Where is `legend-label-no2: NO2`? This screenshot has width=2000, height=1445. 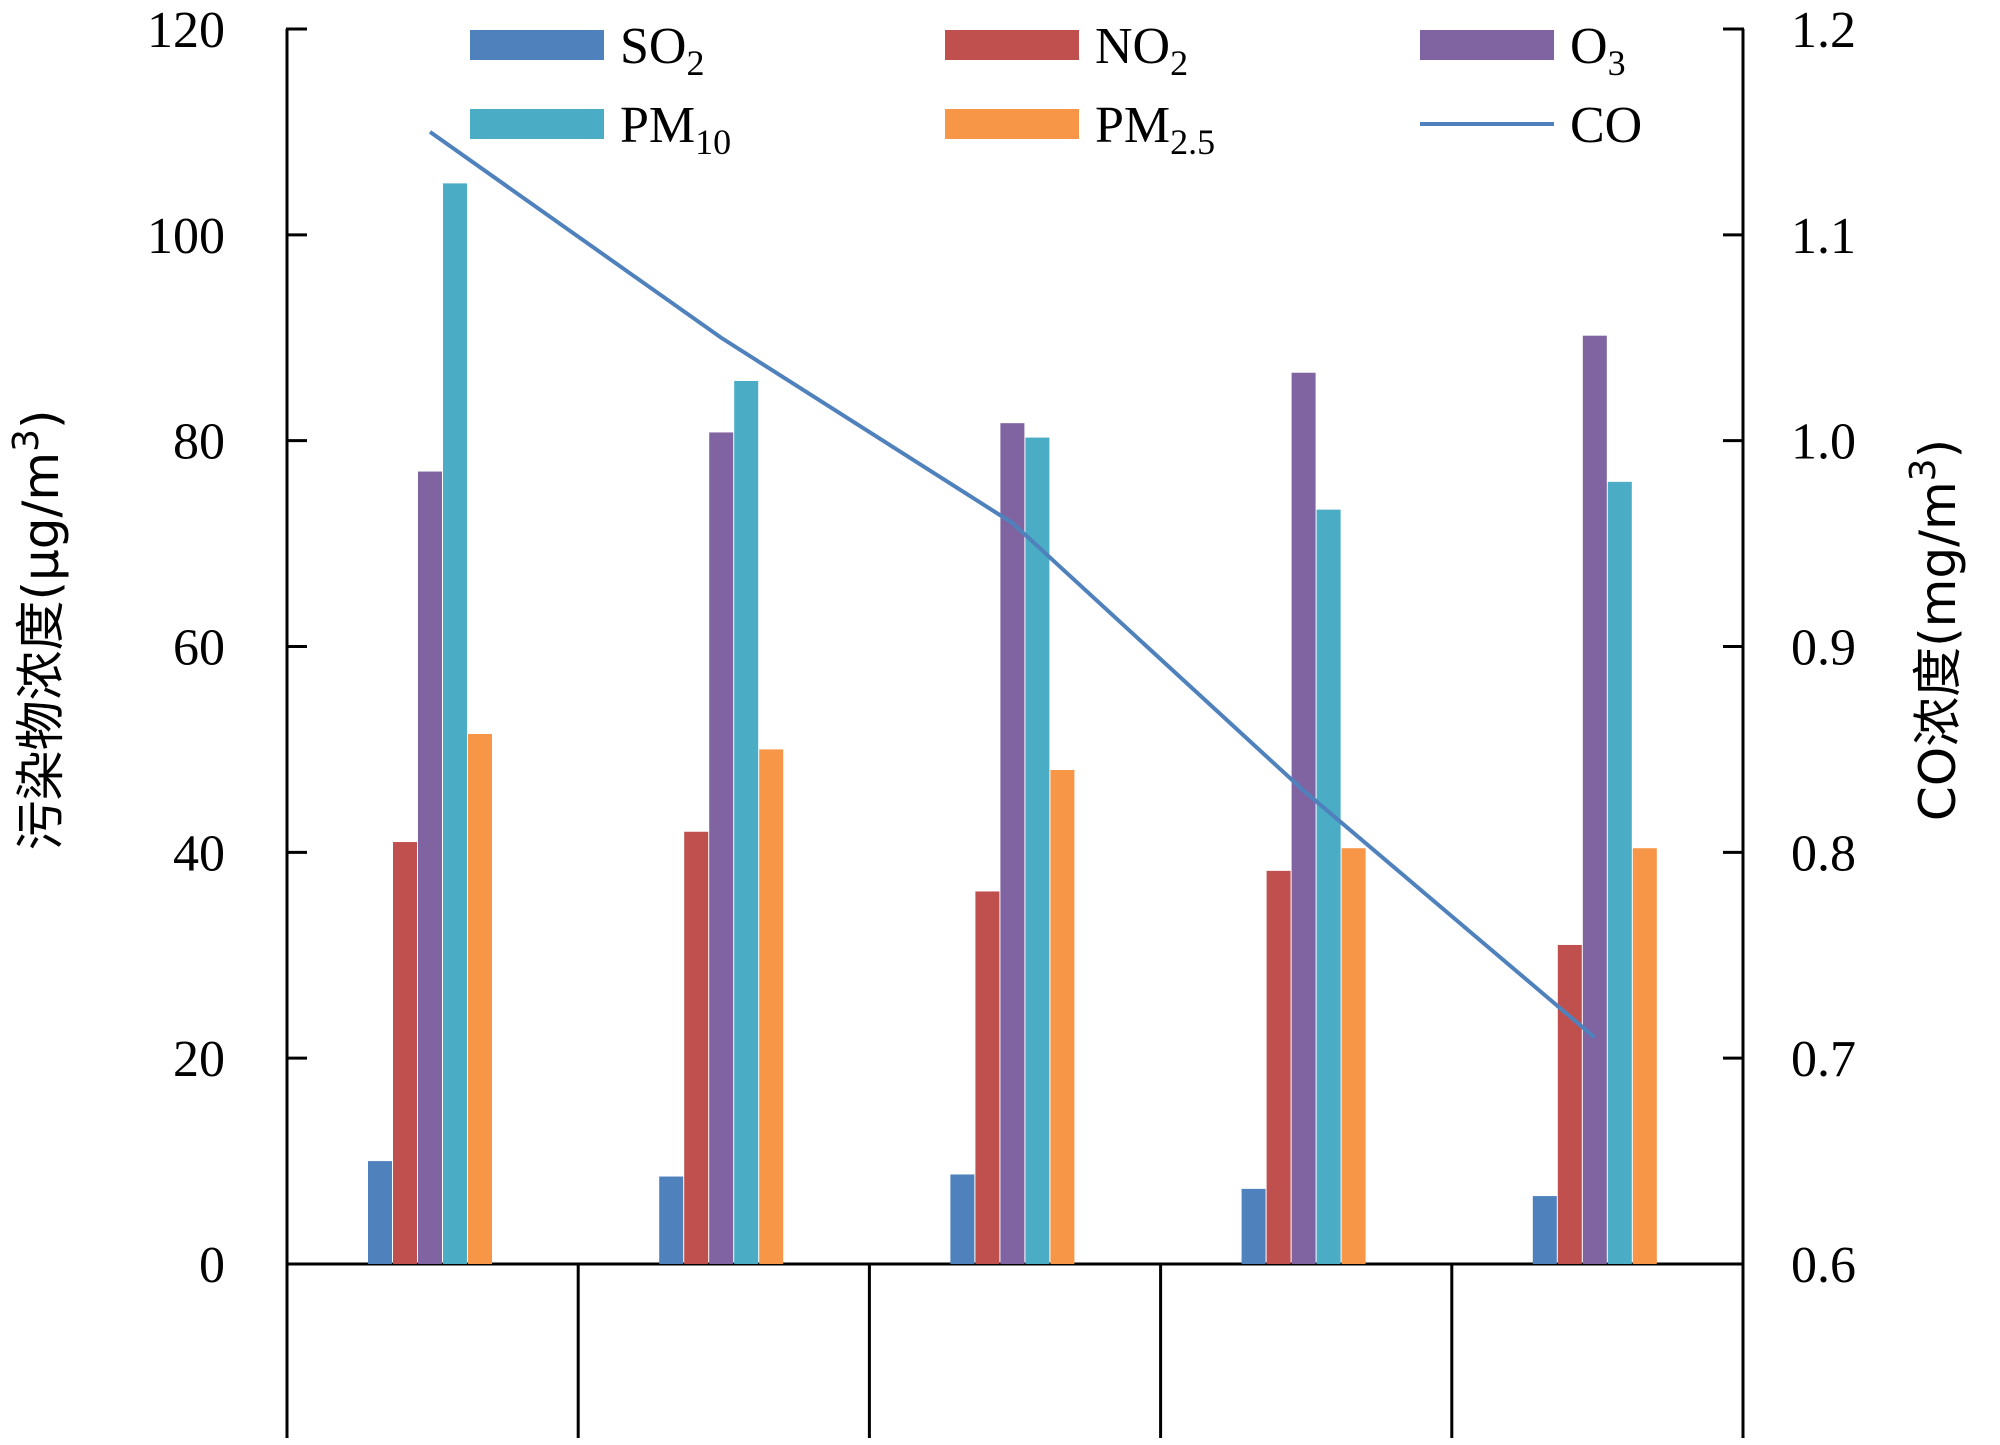
legend-label-no2: NO2 is located at coordinates (1141, 50).